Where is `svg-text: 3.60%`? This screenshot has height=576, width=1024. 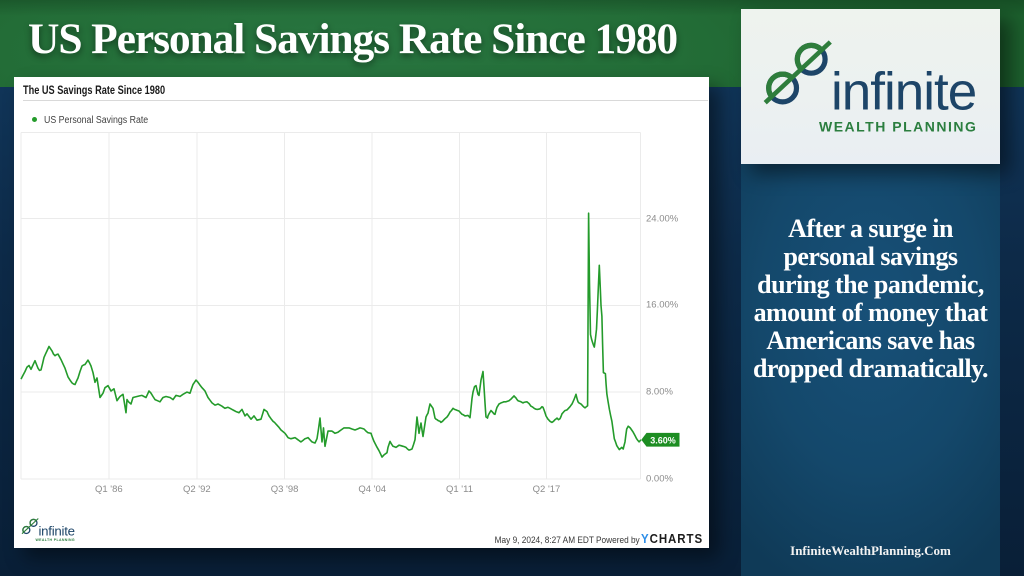 svg-text: 3.60% is located at coordinates (663, 440).